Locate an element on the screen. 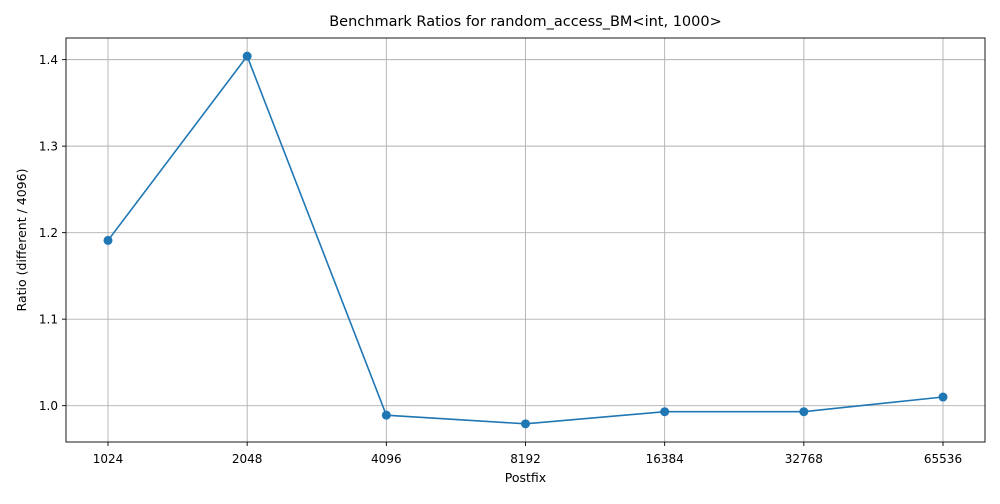  x-tick-label: 2048 is located at coordinates (247, 459).